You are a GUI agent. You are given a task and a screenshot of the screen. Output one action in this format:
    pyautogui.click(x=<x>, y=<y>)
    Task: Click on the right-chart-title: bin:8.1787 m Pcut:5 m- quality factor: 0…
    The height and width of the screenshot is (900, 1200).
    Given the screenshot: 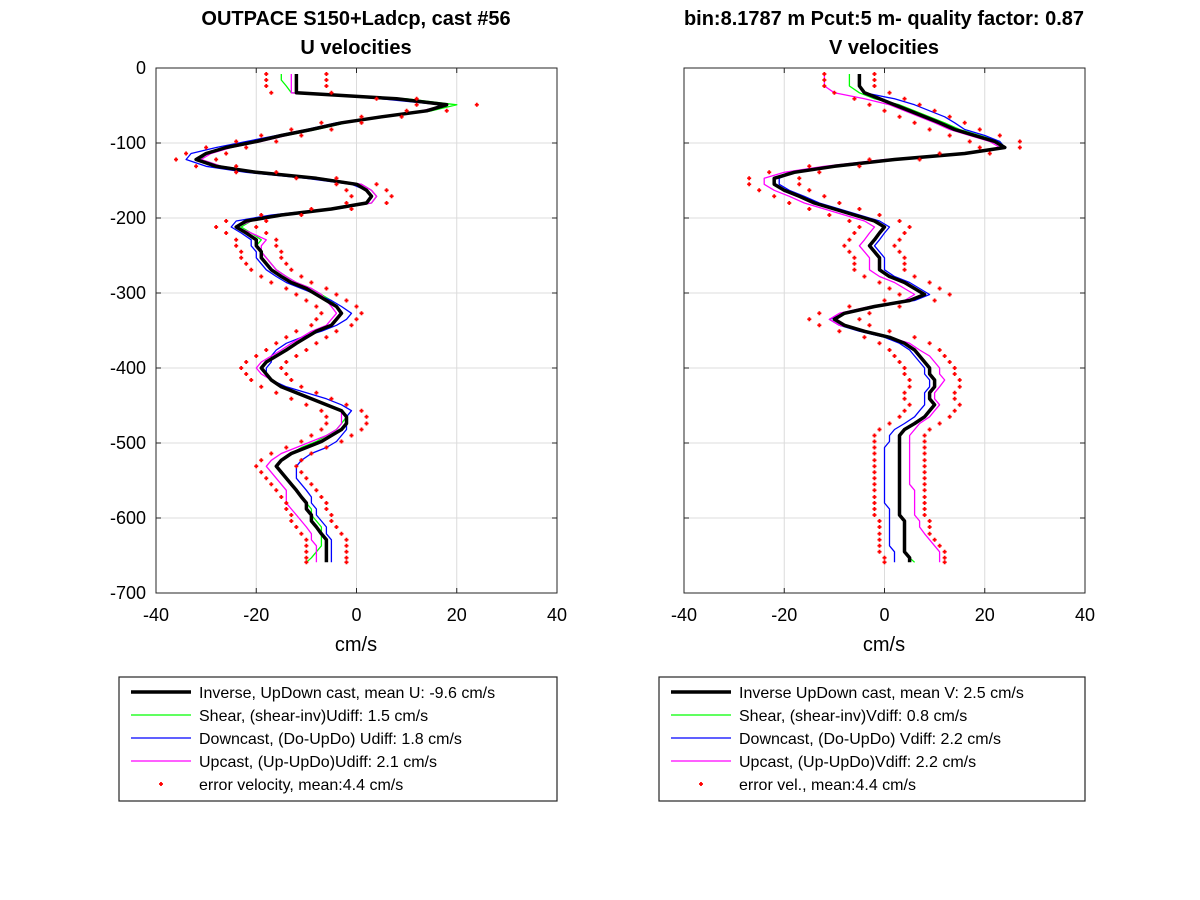 What is the action you would take?
    pyautogui.click(x=884, y=19)
    